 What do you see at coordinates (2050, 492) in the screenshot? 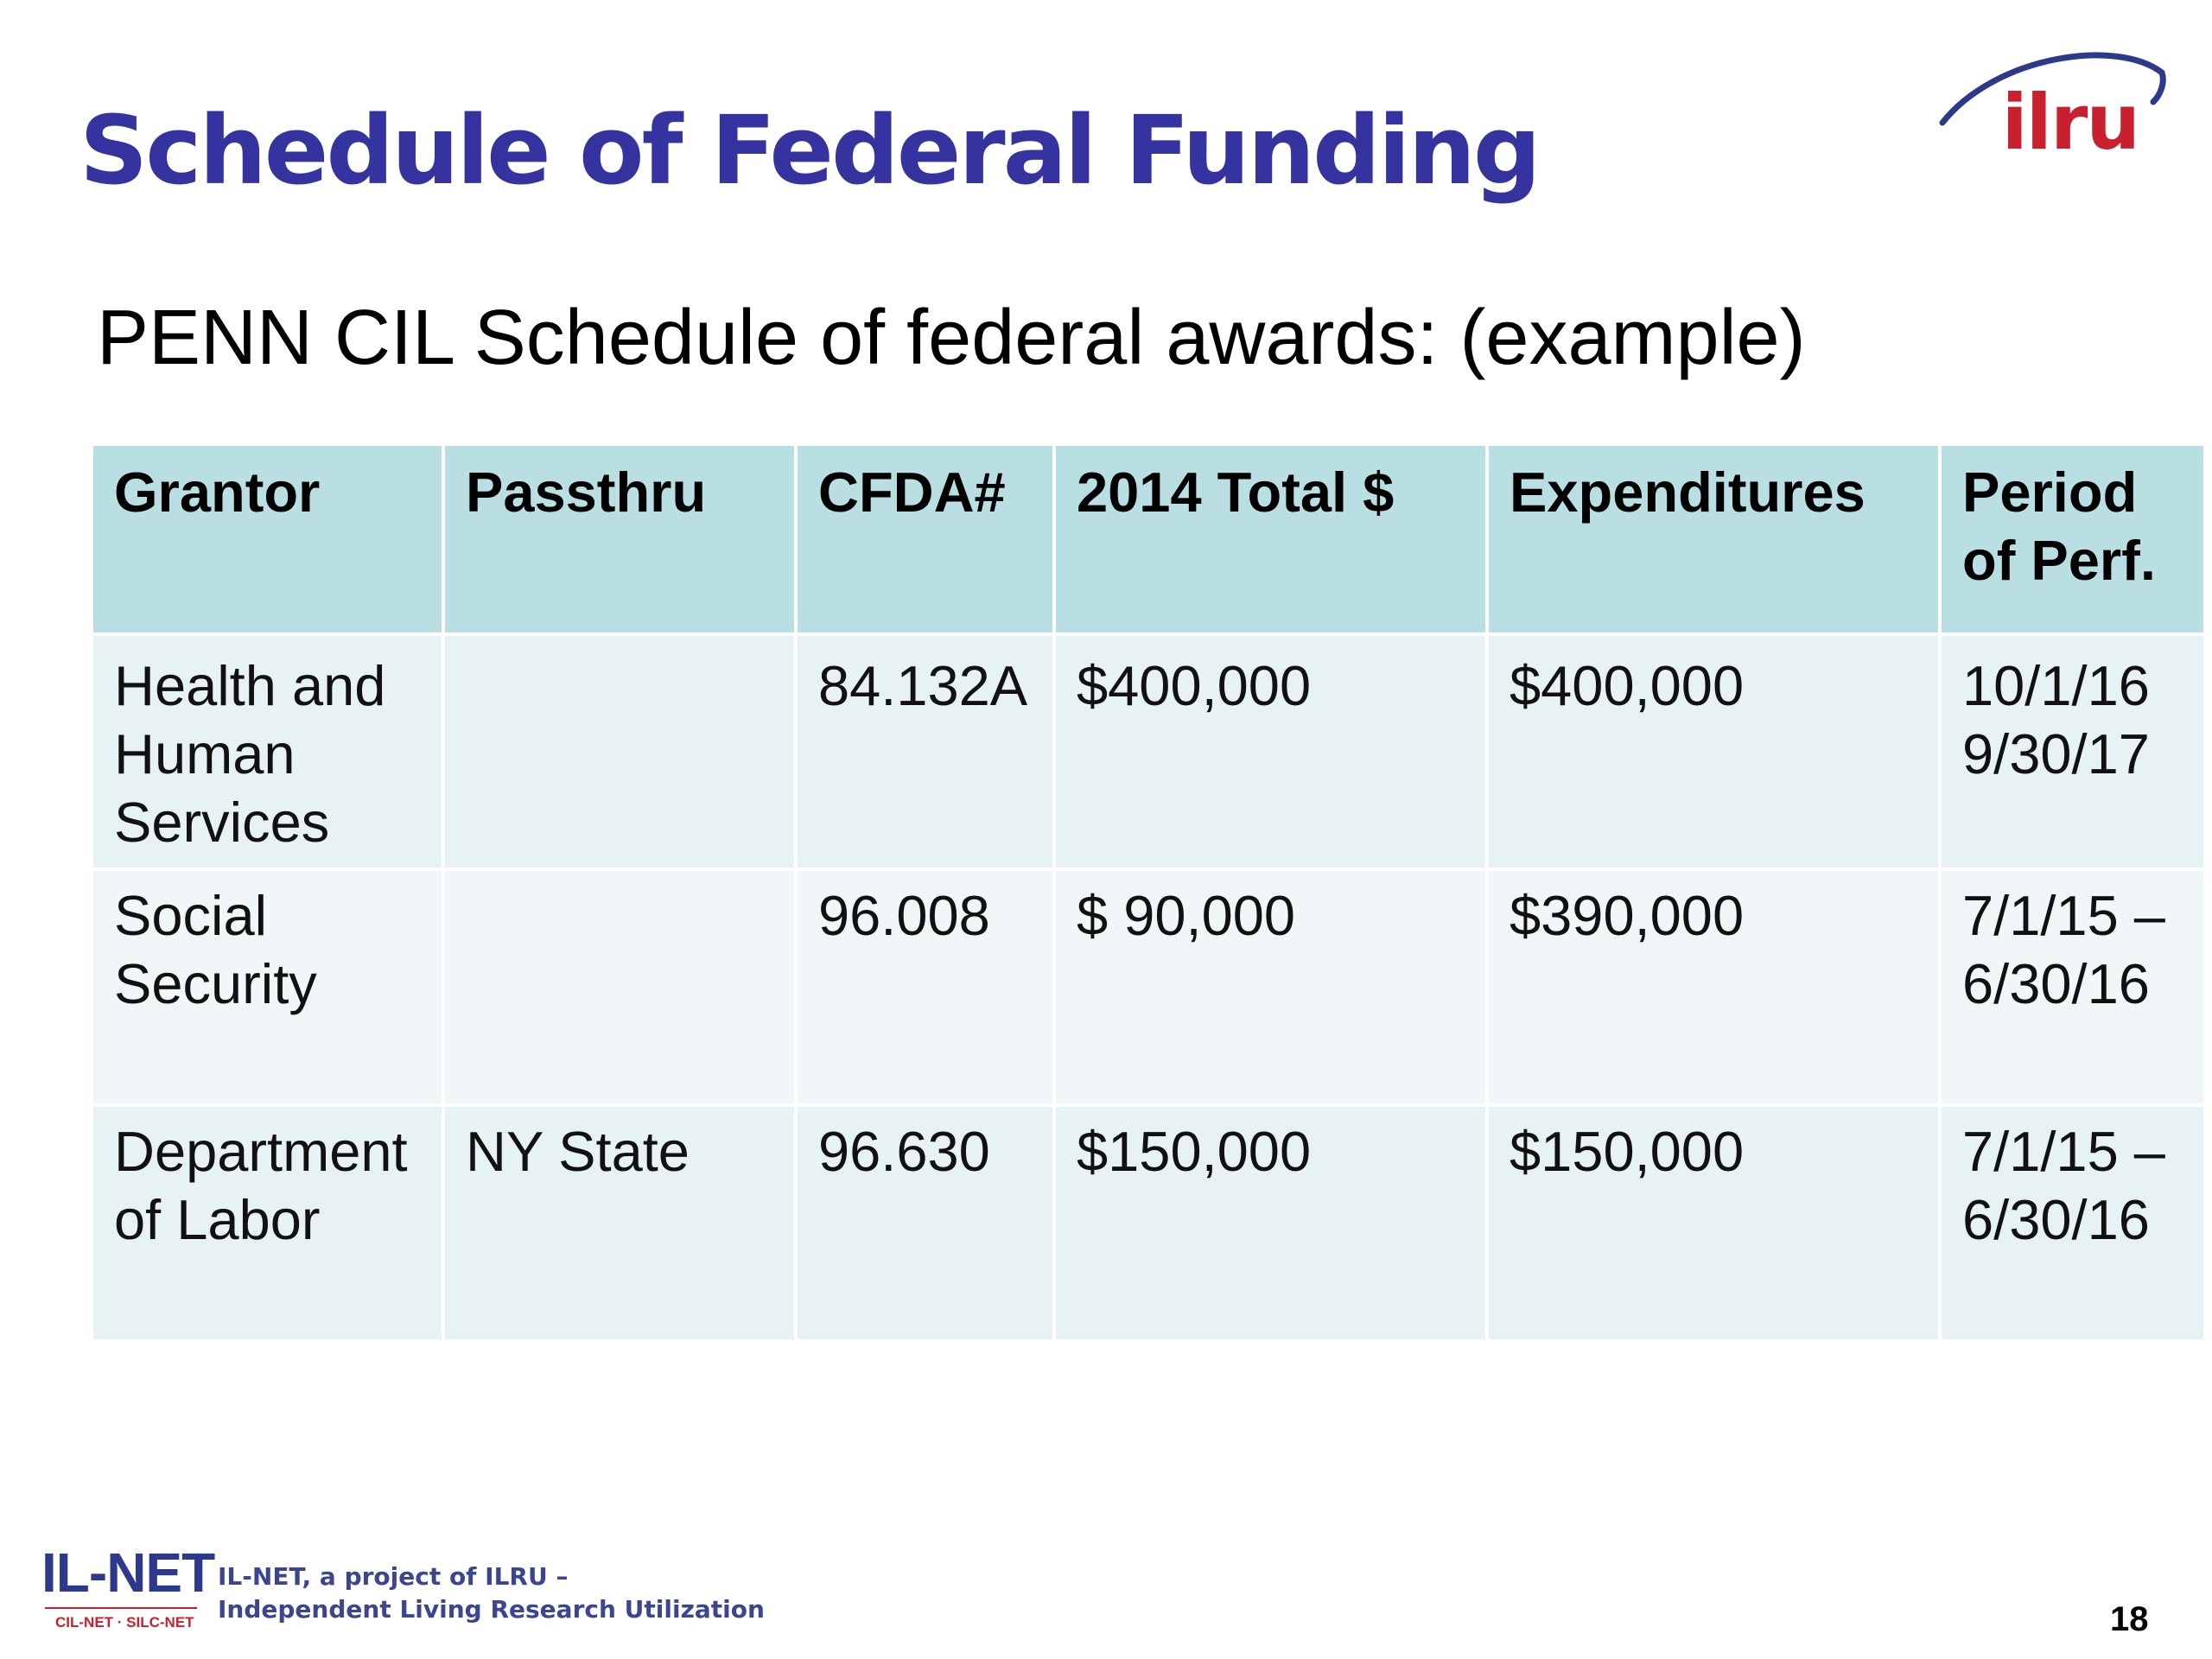
I see `cell-line: Period` at bounding box center [2050, 492].